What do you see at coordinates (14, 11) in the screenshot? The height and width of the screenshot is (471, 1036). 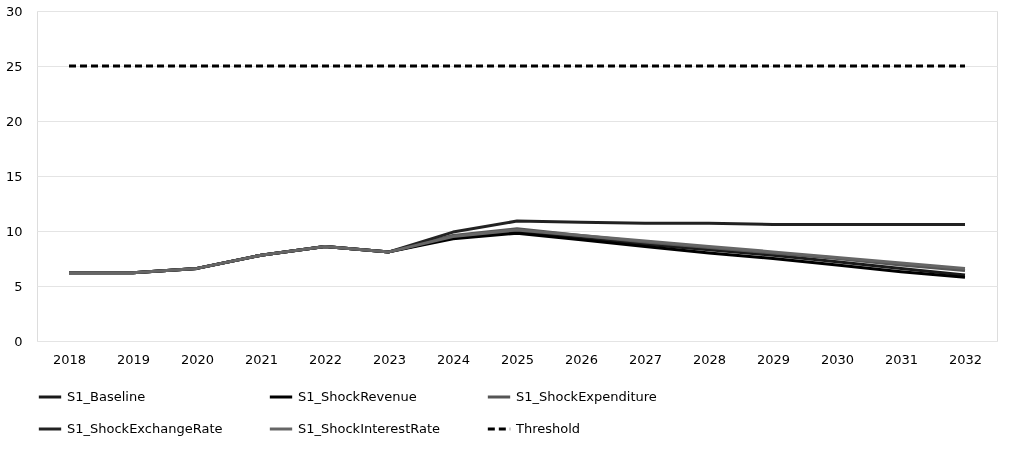 I see `y-tick-label: 30` at bounding box center [14, 11].